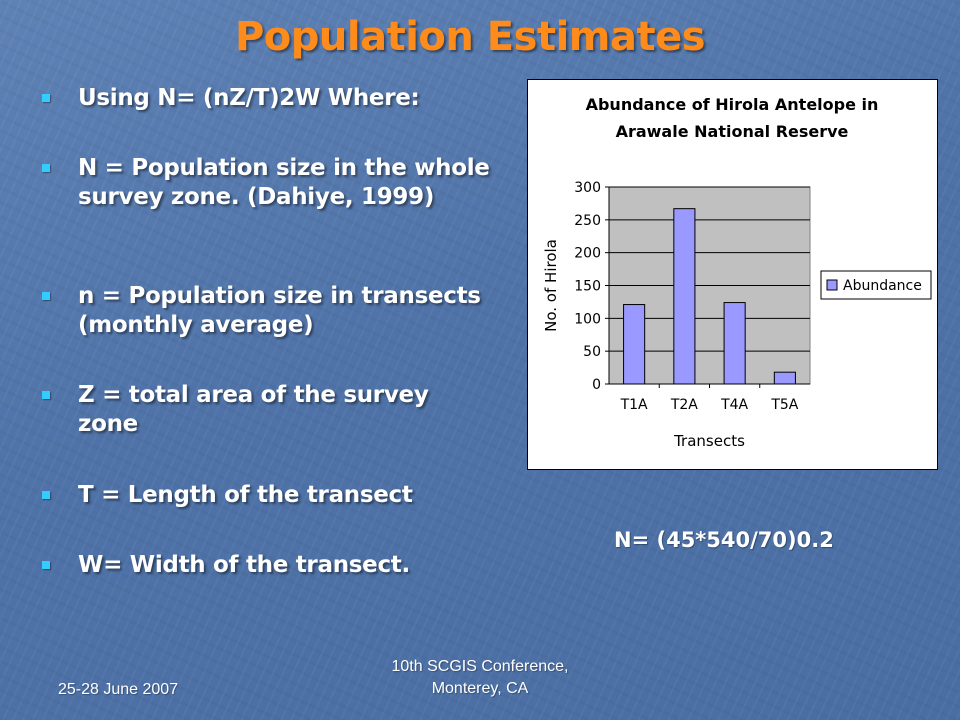 The height and width of the screenshot is (720, 960). What do you see at coordinates (587, 254) in the screenshot?
I see `y-tick-label: 200` at bounding box center [587, 254].